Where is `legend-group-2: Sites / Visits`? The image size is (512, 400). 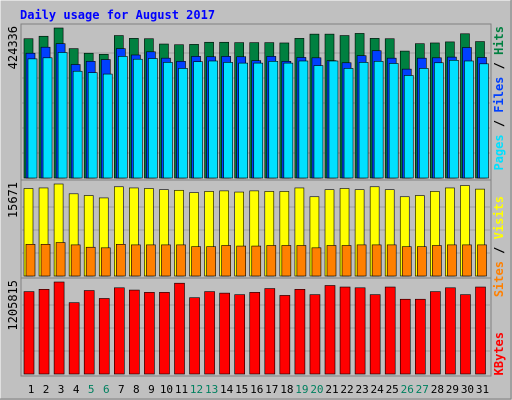 legend-group-2: Sites / Visits is located at coordinates (499, 246).